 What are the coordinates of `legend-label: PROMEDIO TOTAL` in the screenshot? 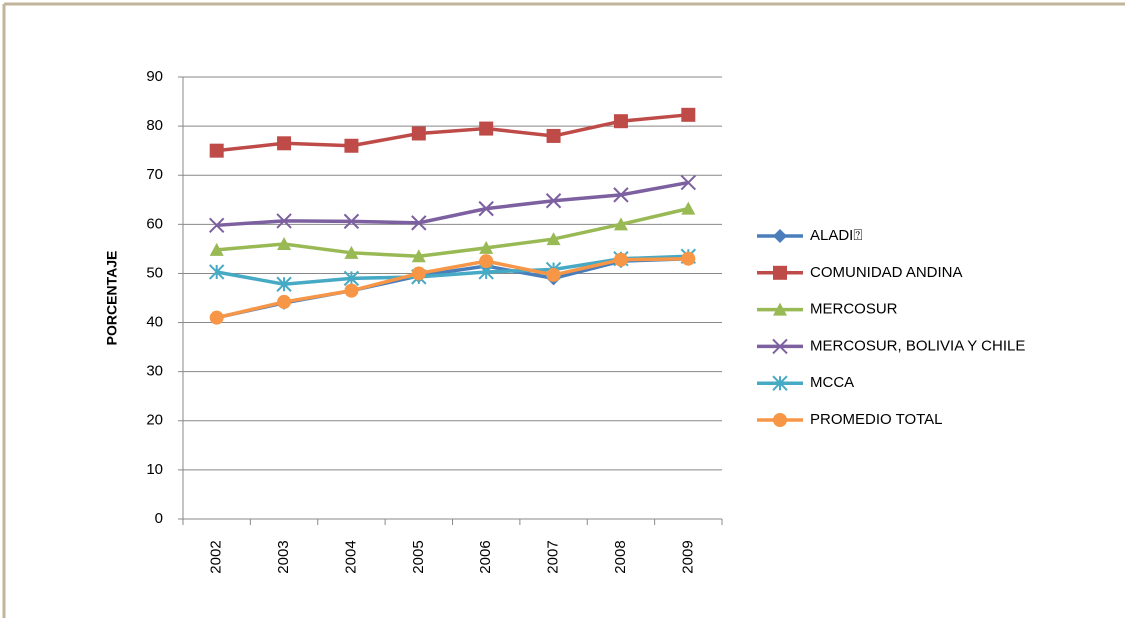 It's located at (876, 419).